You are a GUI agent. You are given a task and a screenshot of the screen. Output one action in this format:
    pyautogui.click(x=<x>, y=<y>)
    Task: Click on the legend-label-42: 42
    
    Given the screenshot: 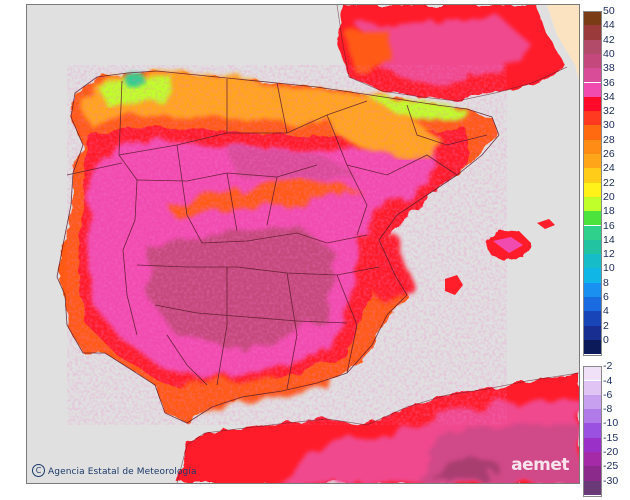 What is the action you would take?
    pyautogui.click(x=609, y=39)
    